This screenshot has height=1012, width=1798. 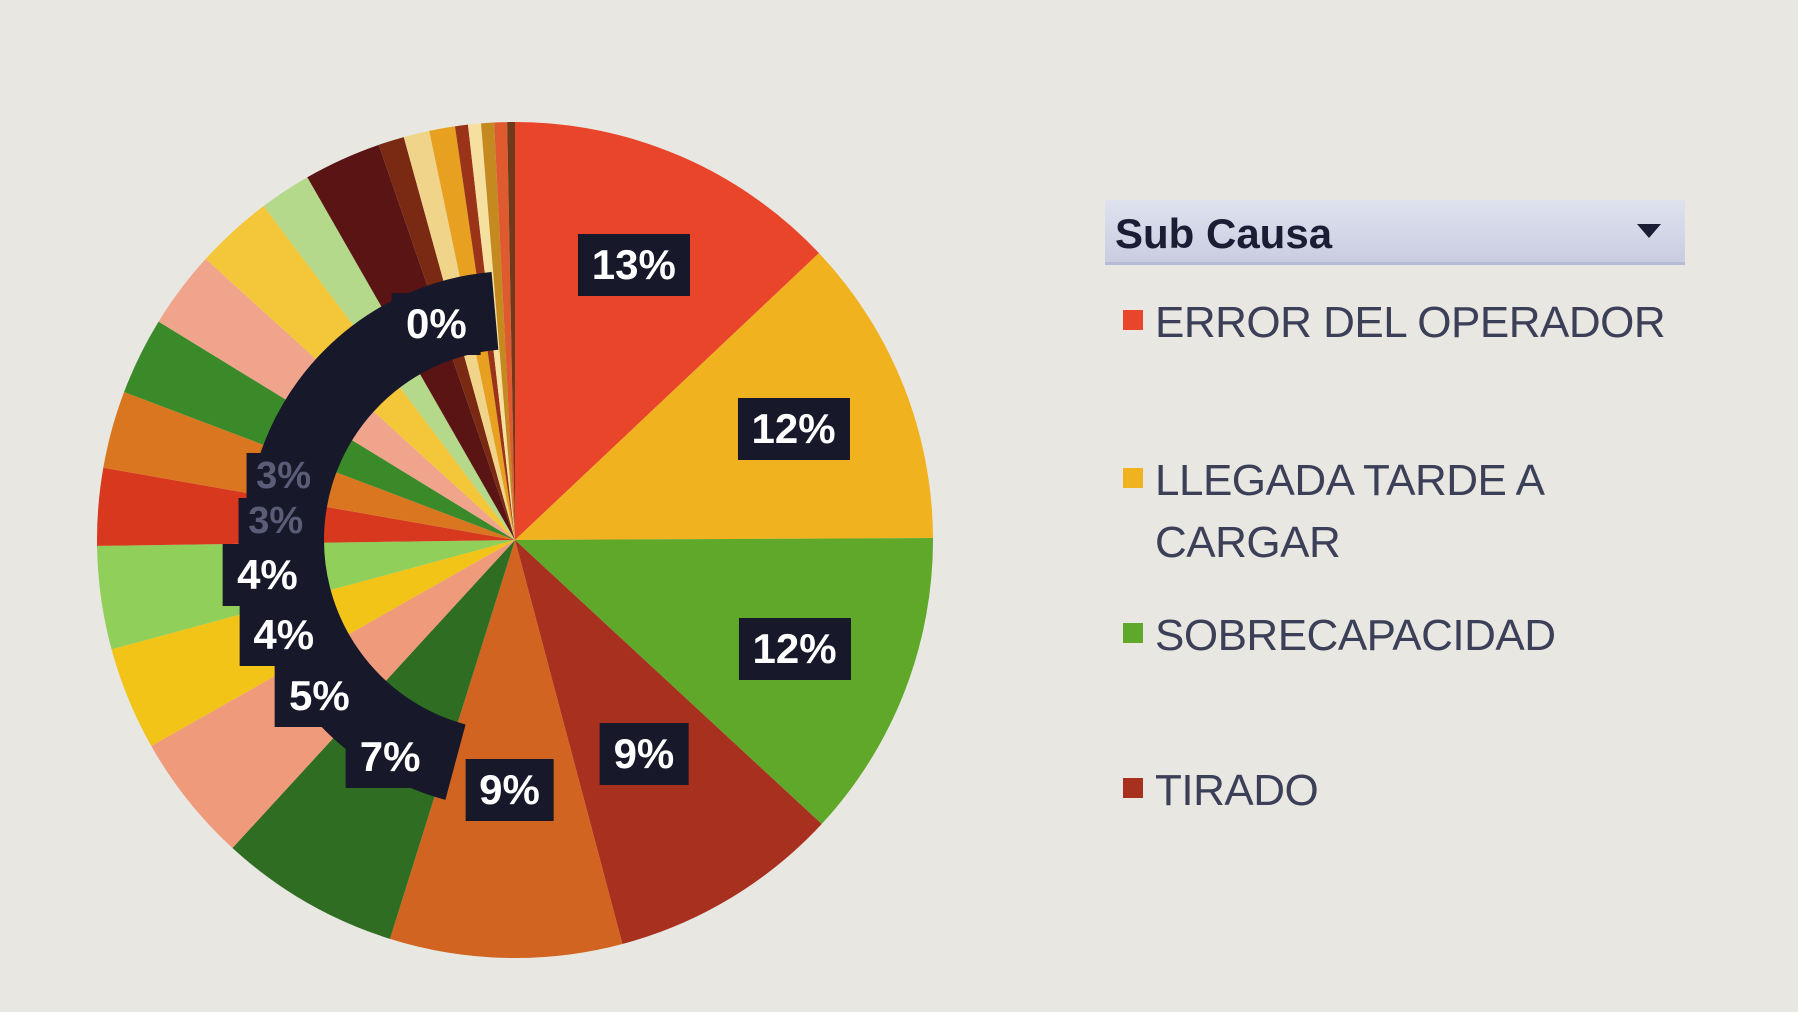 I want to click on legend-label: ERROR DEL OPERADOR, so click(x=1410, y=322).